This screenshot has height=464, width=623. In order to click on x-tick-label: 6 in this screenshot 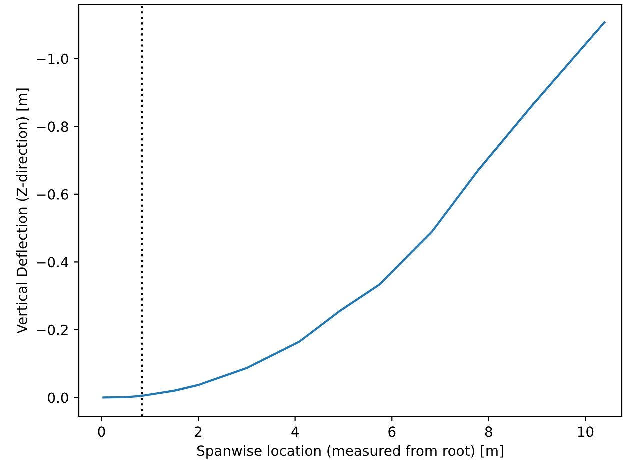, I will do `click(392, 432)`.